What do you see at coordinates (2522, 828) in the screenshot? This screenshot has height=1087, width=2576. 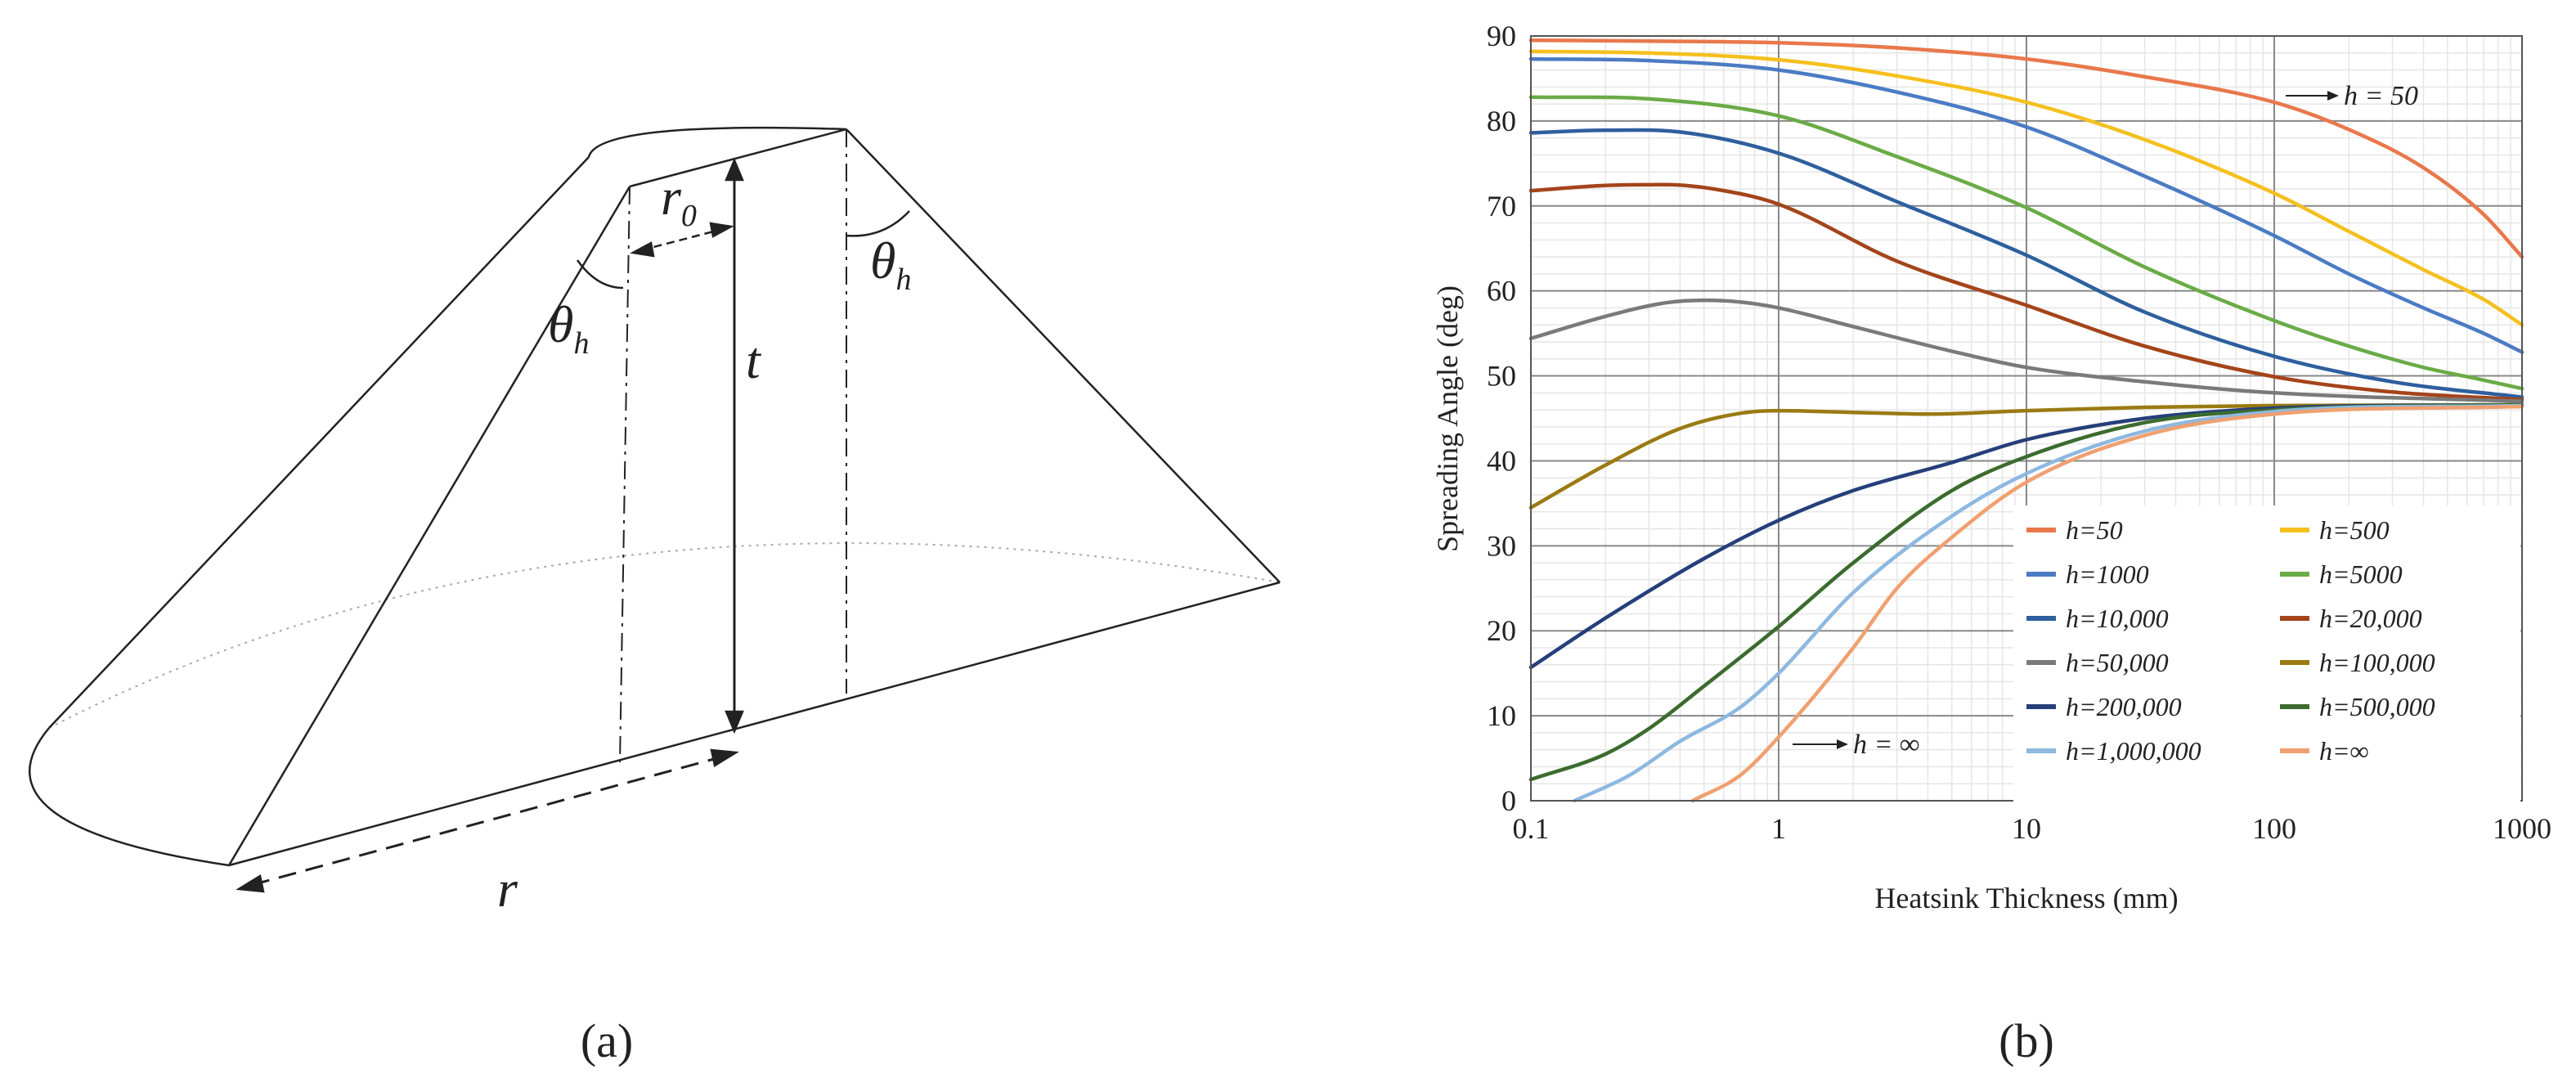 I see `x-tick-label: 1000` at bounding box center [2522, 828].